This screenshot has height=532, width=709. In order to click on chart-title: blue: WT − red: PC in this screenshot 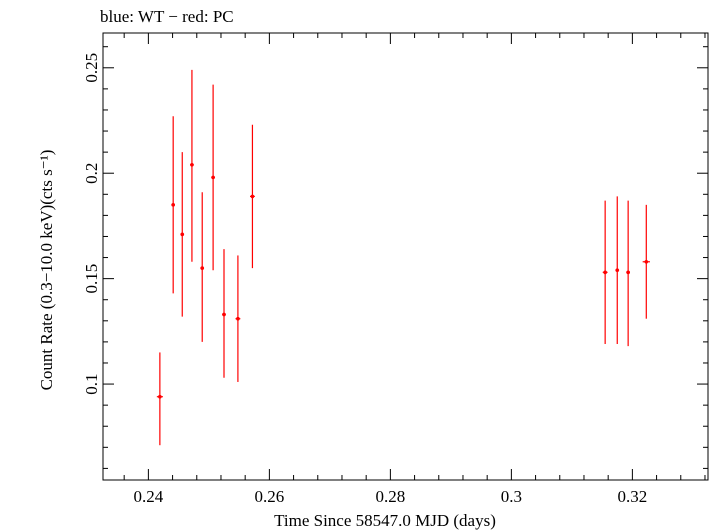, I will do `click(167, 16)`.